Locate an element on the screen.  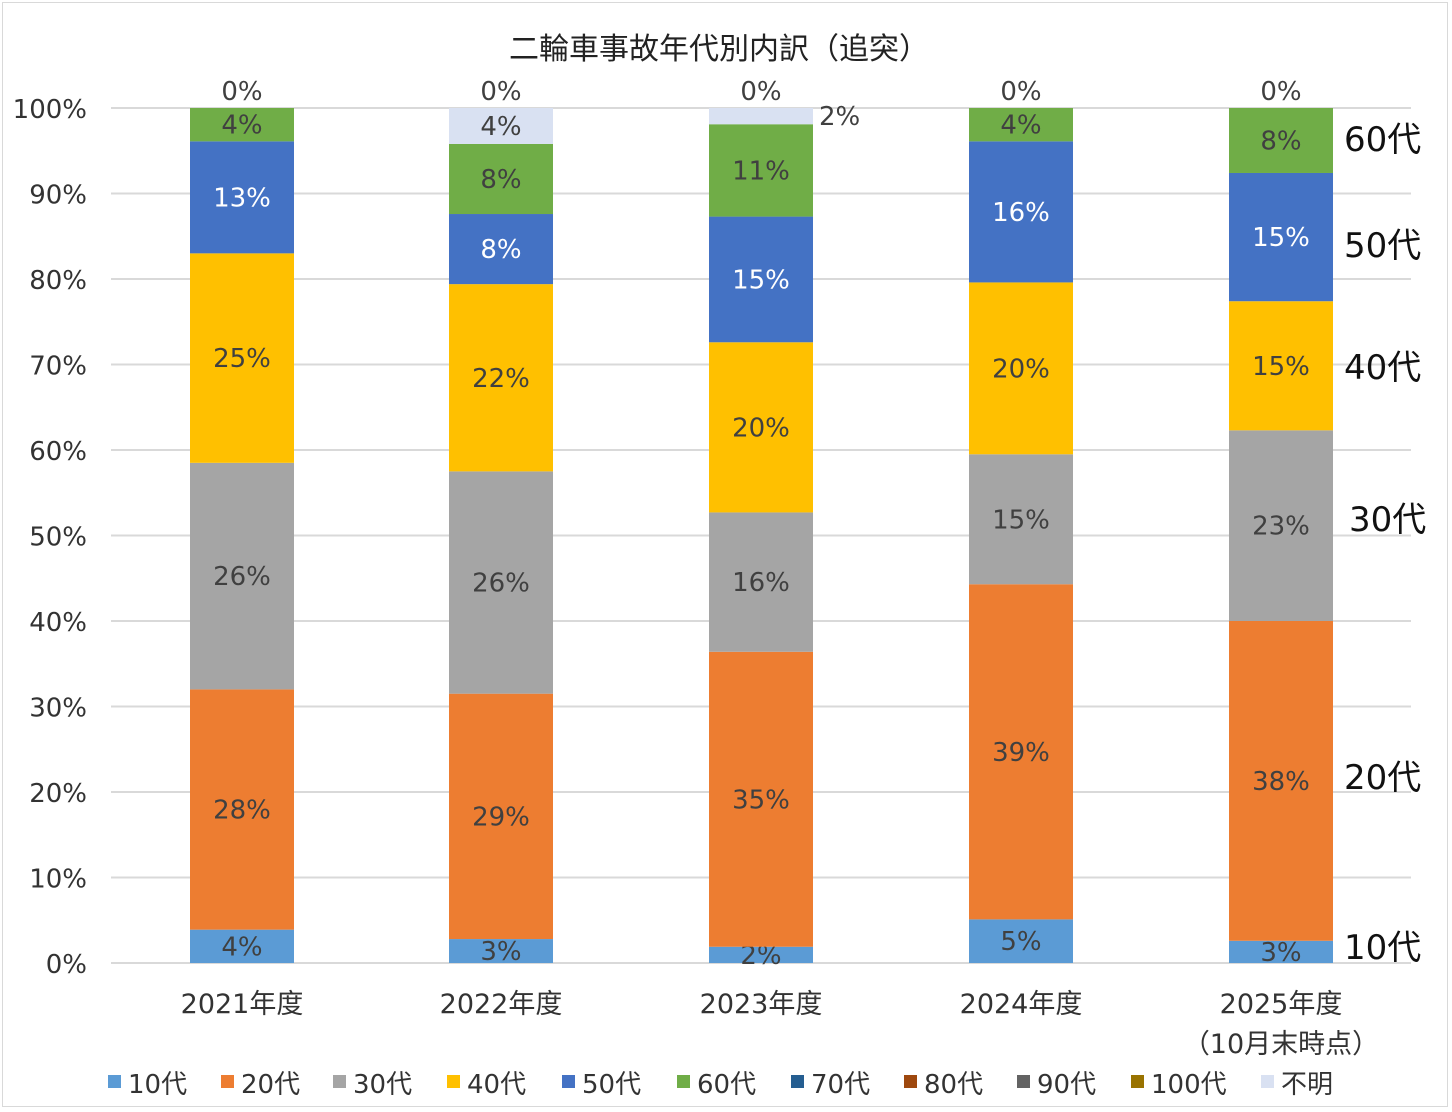
data-label: 2% is located at coordinates (839, 117).